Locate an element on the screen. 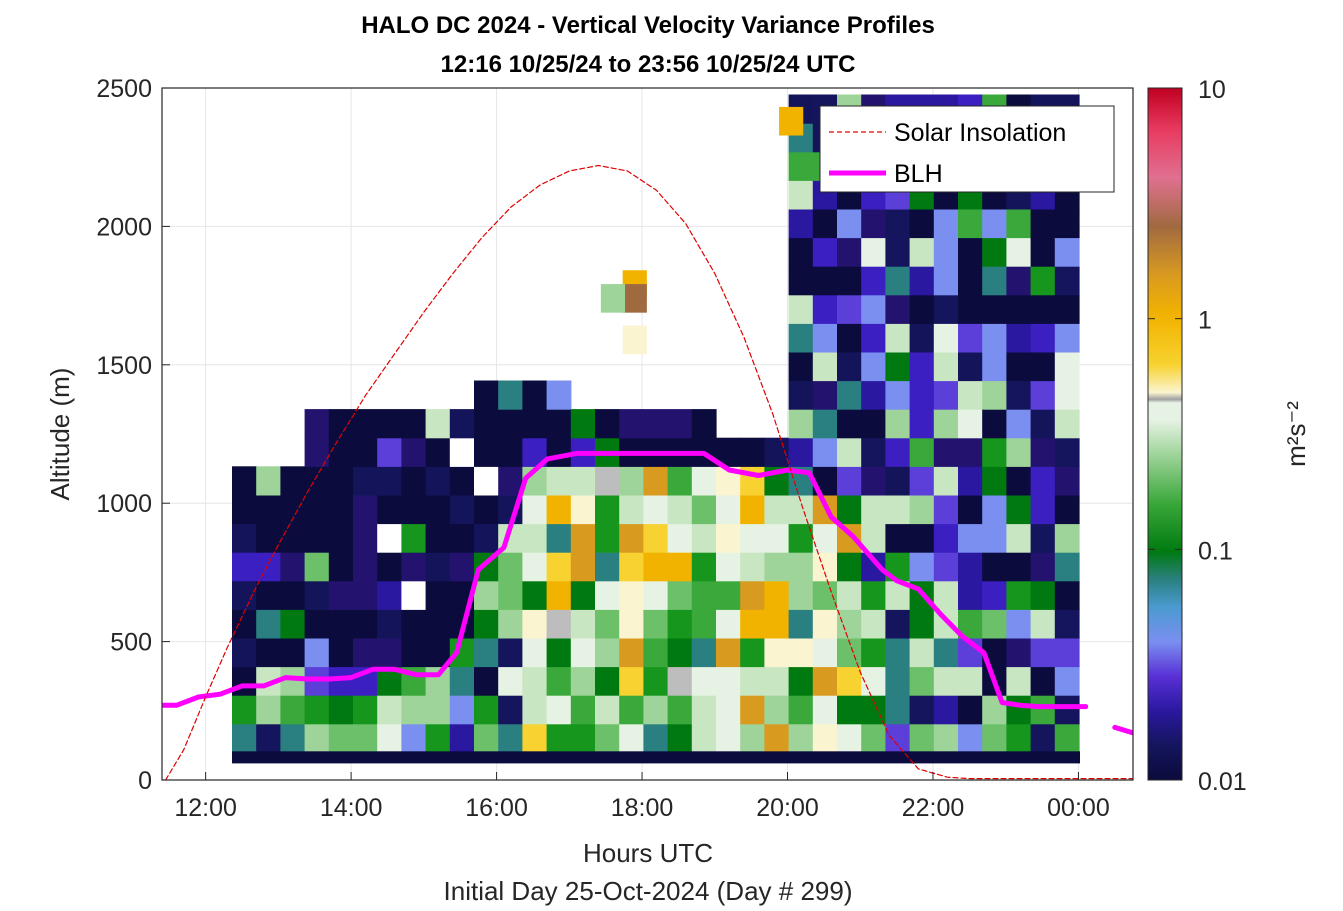 The image size is (1343, 911). legend-box is located at coordinates (967, 149).